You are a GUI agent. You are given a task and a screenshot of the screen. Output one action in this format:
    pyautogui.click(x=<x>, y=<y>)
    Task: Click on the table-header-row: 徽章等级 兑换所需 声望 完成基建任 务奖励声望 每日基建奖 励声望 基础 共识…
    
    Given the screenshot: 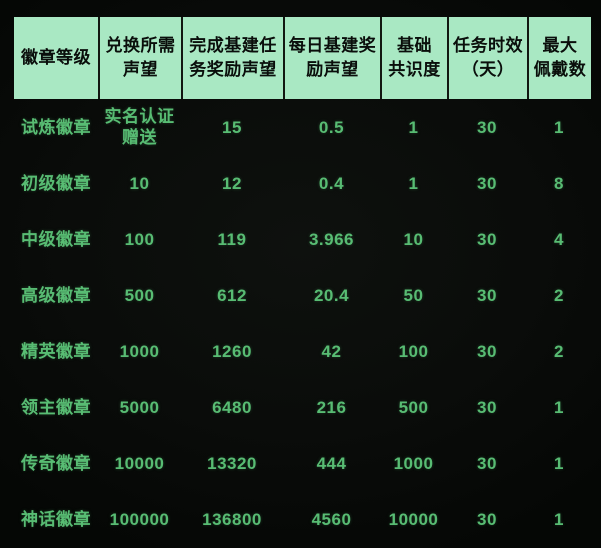 What is the action you would take?
    pyautogui.click(x=302, y=58)
    